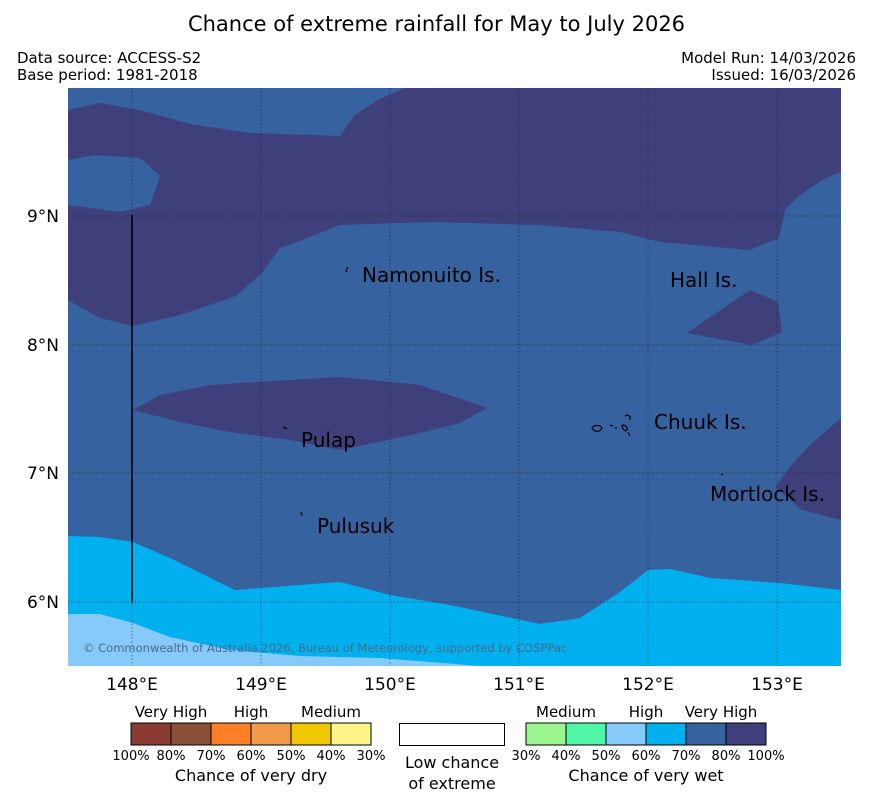 The height and width of the screenshot is (804, 873). What do you see at coordinates (431, 275) in the screenshot?
I see `place-namonuito: Namonuito Is.` at bounding box center [431, 275].